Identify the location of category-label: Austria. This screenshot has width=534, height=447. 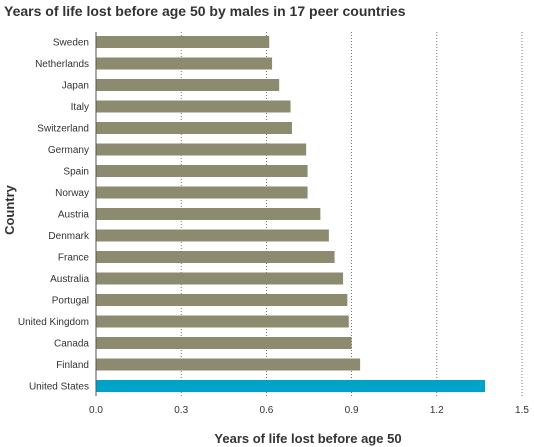
(74, 215).